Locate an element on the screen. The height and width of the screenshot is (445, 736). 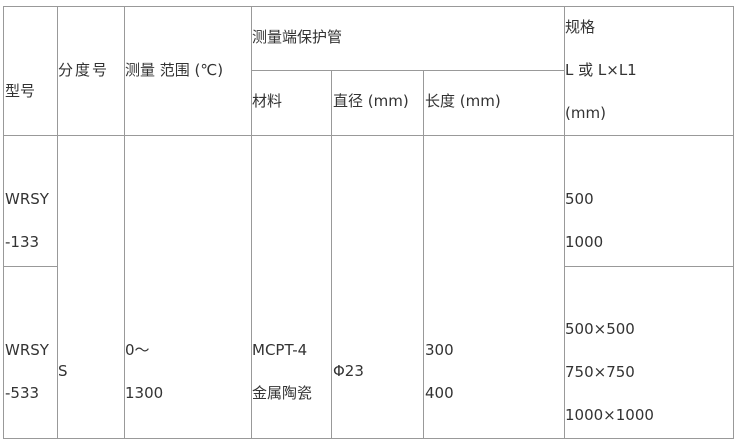
range-value: 0～ is located at coordinates (137, 350).